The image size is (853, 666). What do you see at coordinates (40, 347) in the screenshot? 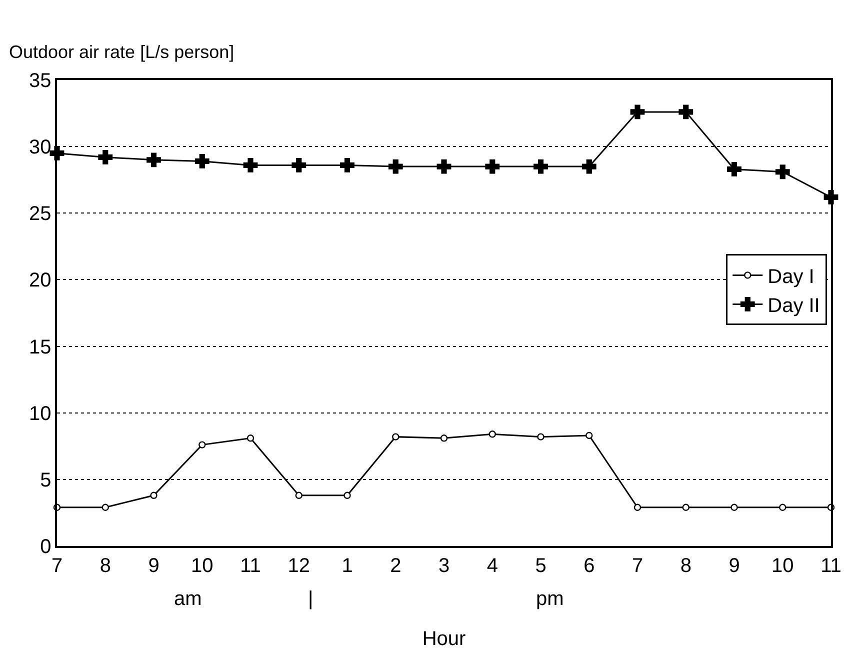
I see `y-tick-label: 15` at bounding box center [40, 347].